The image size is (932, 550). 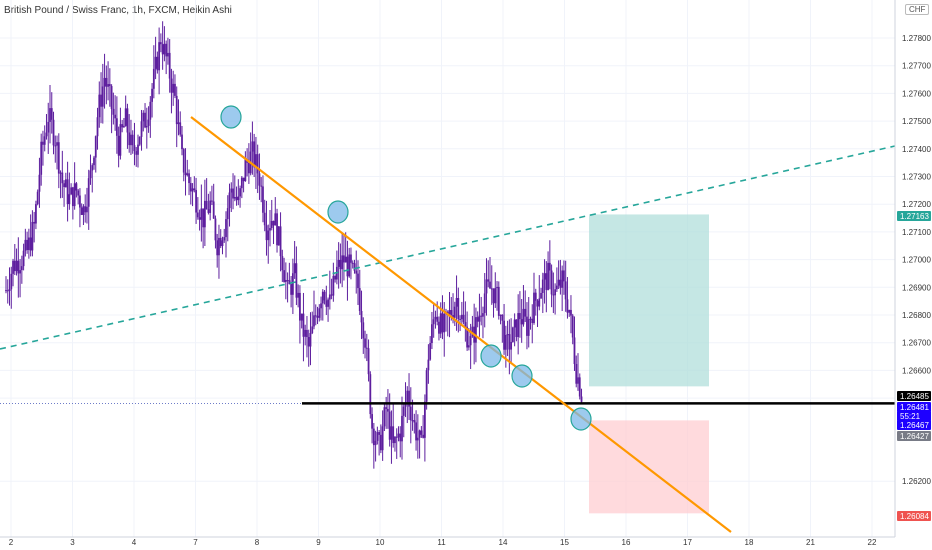 What do you see at coordinates (257, 542) in the screenshot?
I see `time-tick-label: 8` at bounding box center [257, 542].